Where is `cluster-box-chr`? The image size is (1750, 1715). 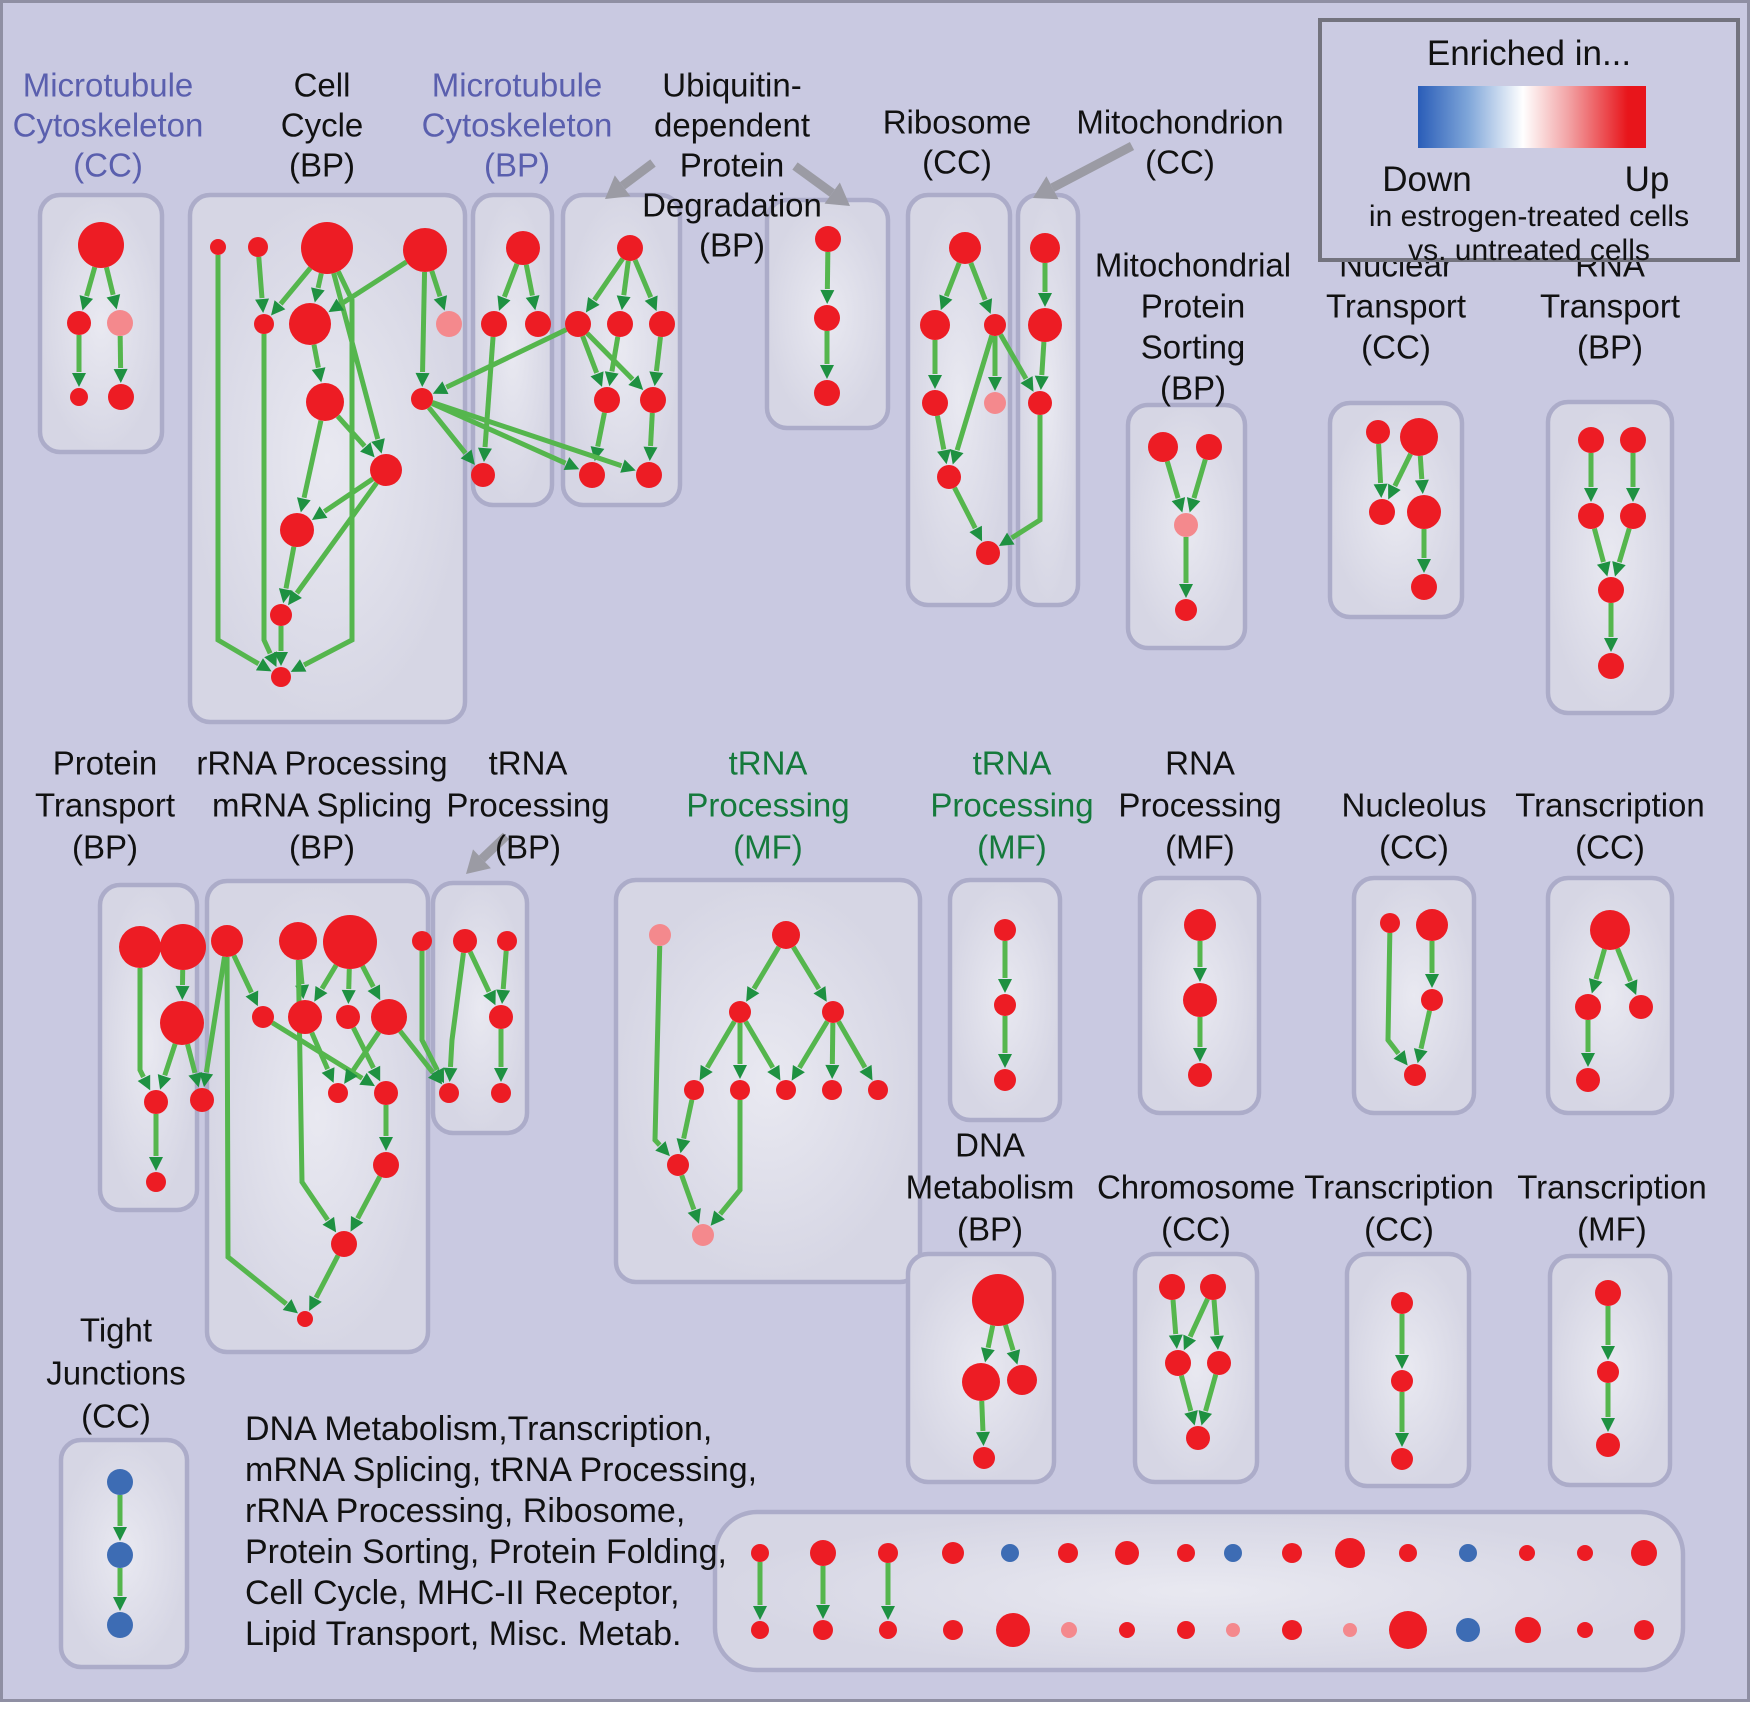
cluster-box-chr is located at coordinates (1196, 1368).